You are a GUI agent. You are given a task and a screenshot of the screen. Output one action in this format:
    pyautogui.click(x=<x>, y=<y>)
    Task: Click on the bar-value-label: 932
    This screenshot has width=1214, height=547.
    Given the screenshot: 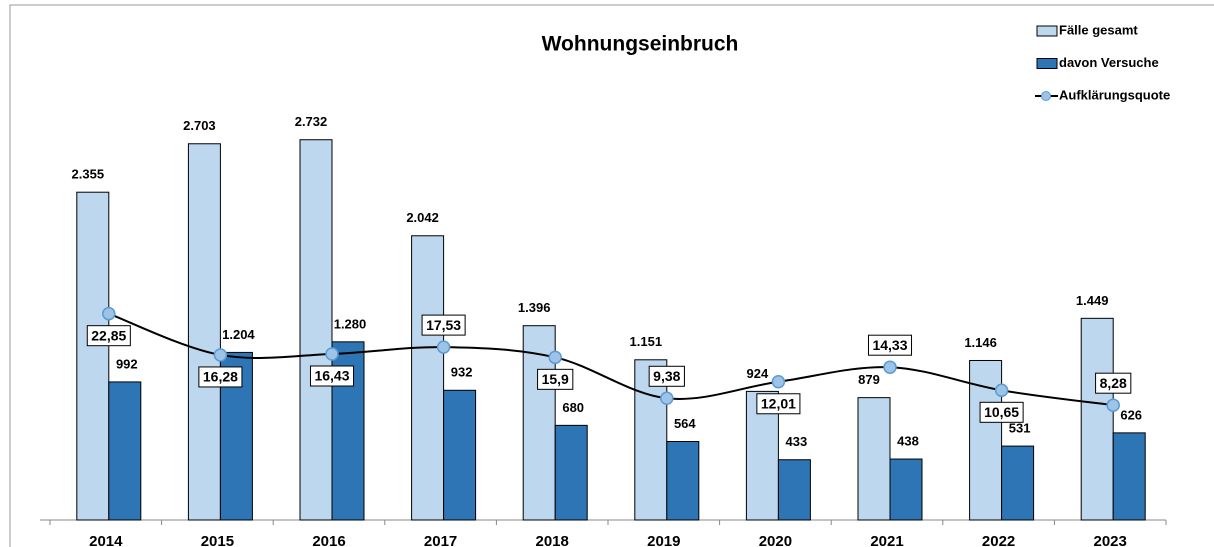 What is the action you would take?
    pyautogui.click(x=462, y=372)
    